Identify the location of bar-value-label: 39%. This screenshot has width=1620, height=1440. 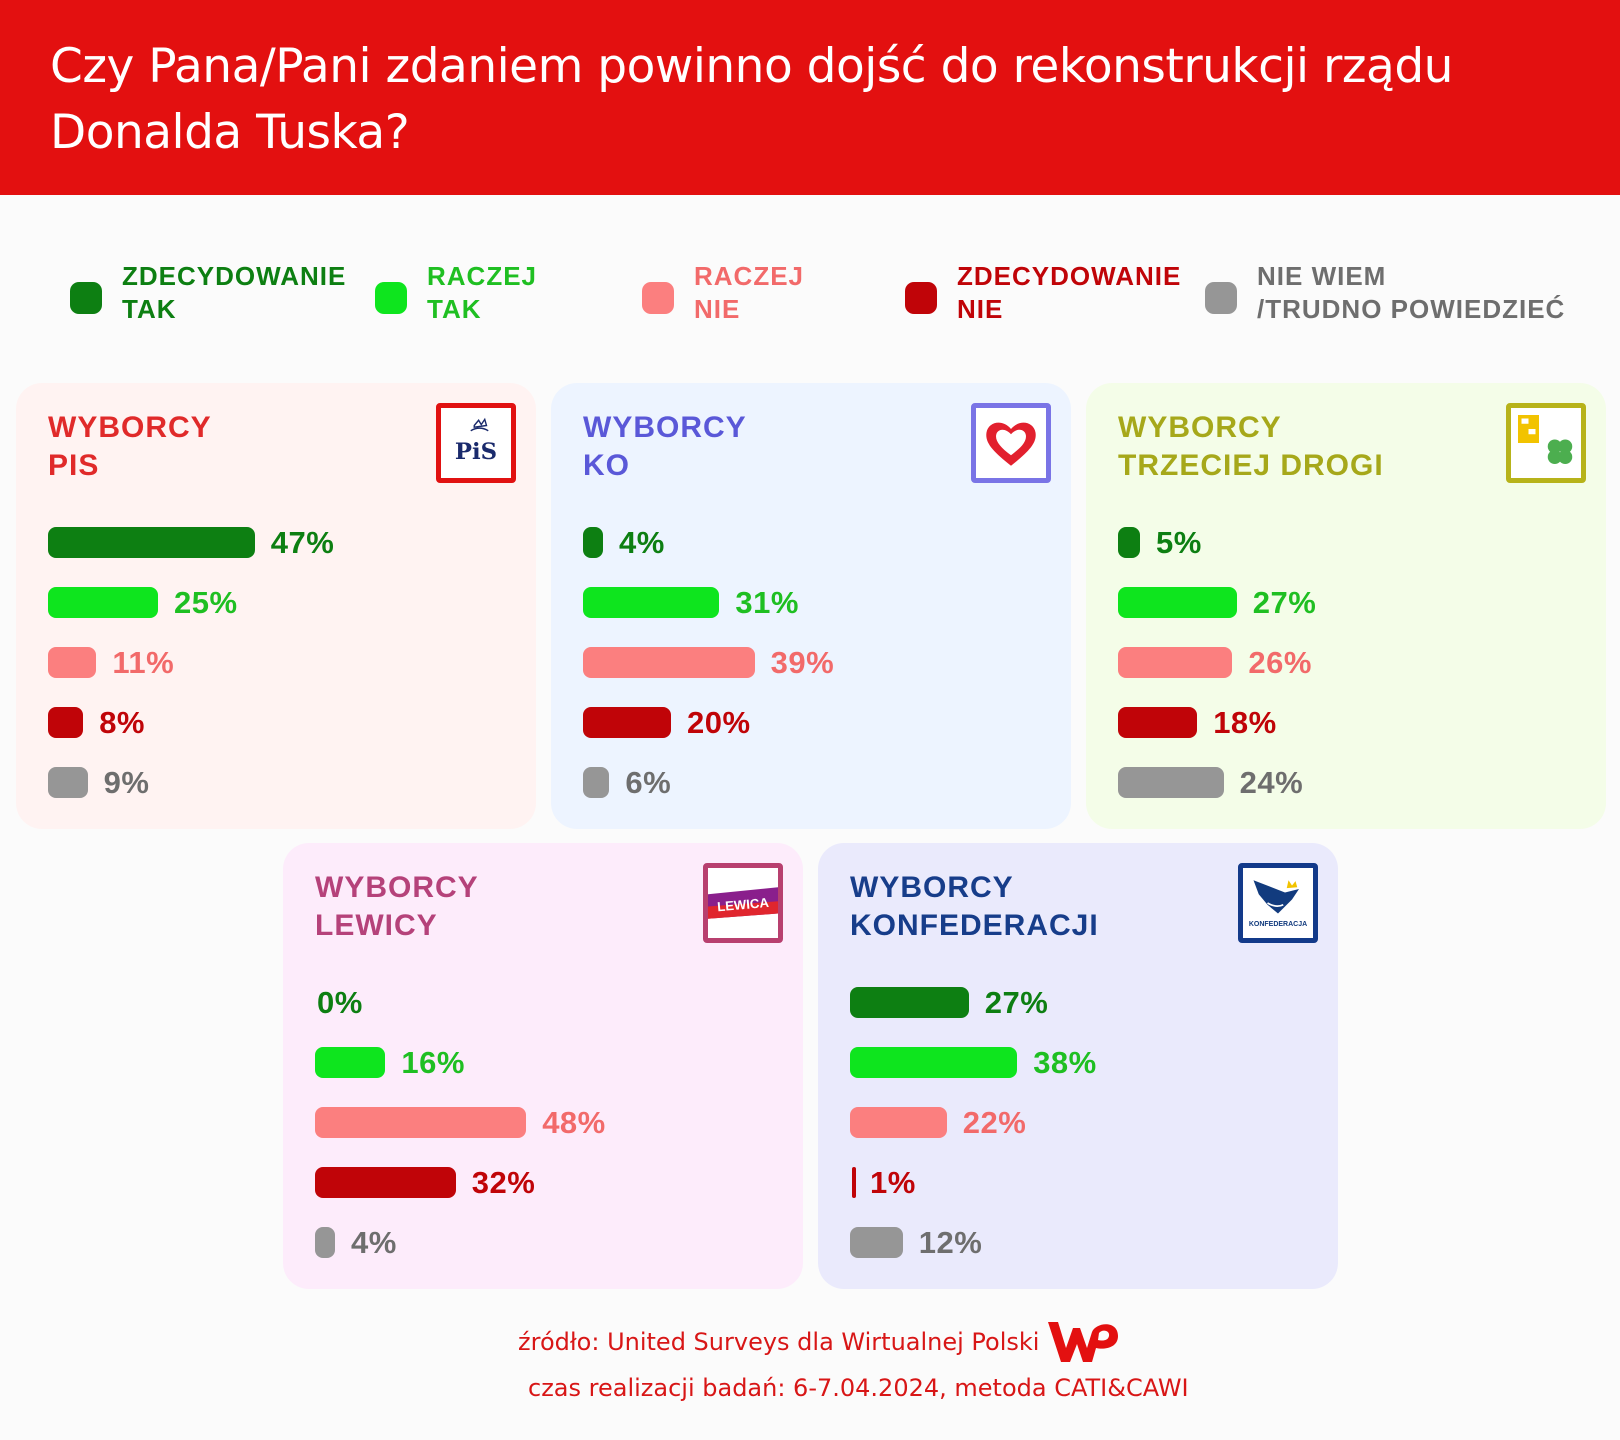
(802, 662).